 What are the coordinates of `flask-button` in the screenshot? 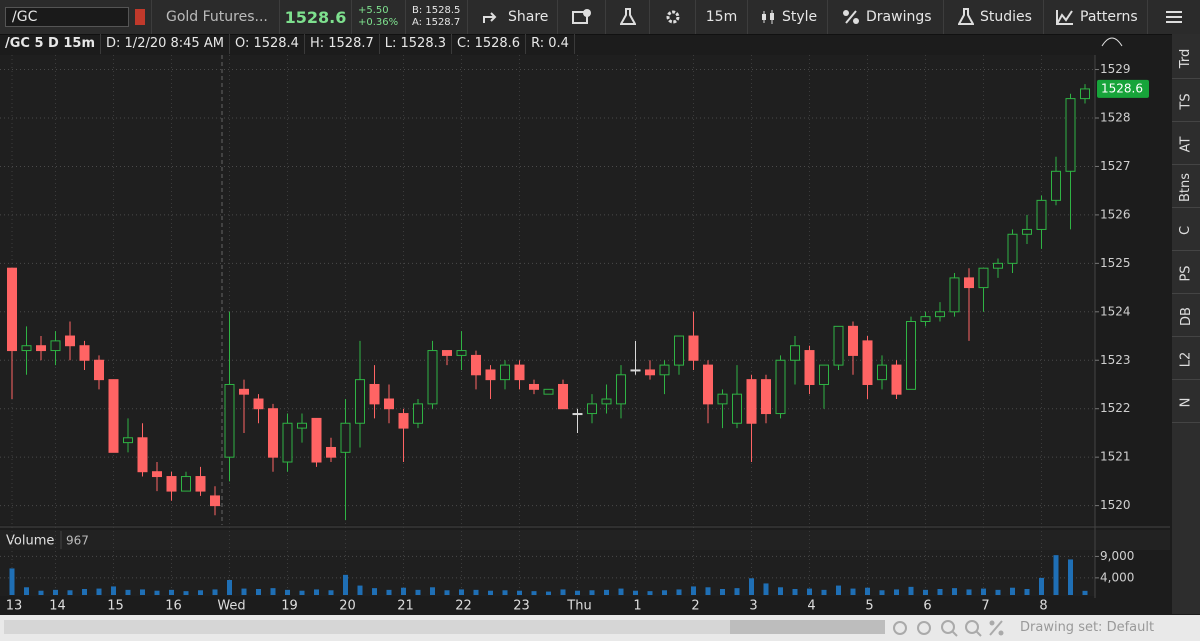 It's located at (628, 17).